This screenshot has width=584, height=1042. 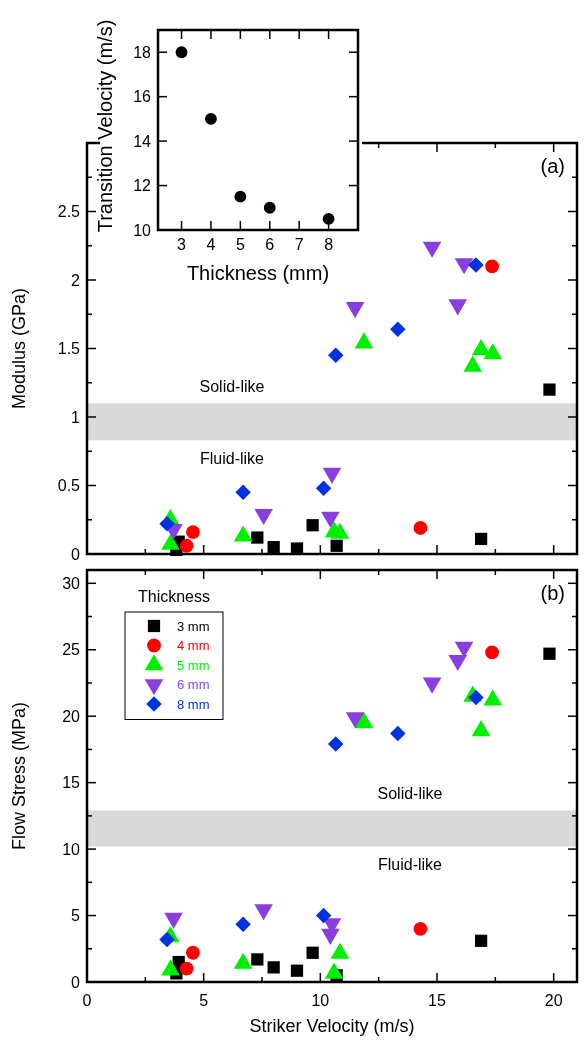 What do you see at coordinates (69, 212) in the screenshot?
I see `y-tick-label: 2.5` at bounding box center [69, 212].